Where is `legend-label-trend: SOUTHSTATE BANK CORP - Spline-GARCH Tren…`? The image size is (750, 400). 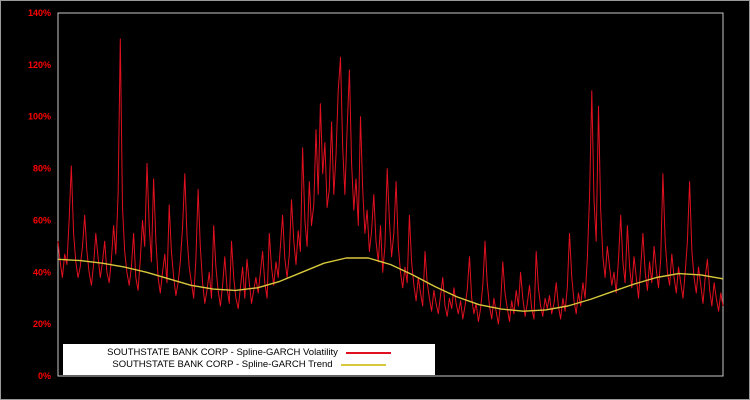
legend-label-trend: SOUTHSTATE BANK CORP - Spline-GARCH Tren… is located at coordinates (222, 364).